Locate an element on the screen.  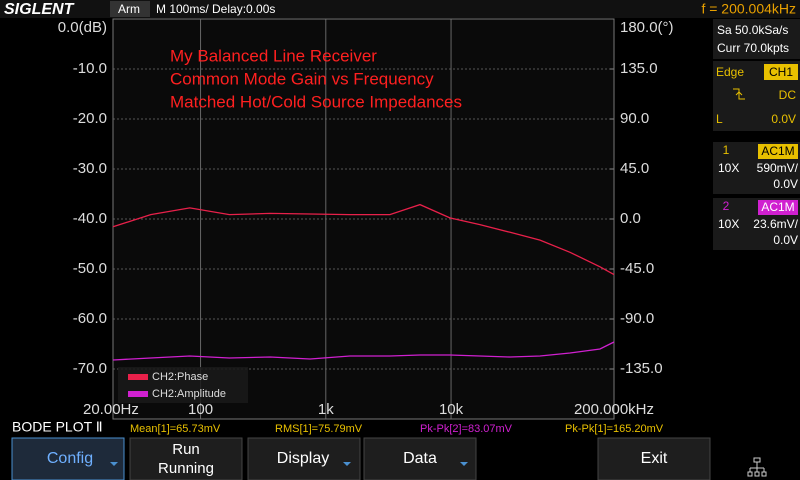
y2-tick-label: 90.0 is located at coordinates (634, 118).